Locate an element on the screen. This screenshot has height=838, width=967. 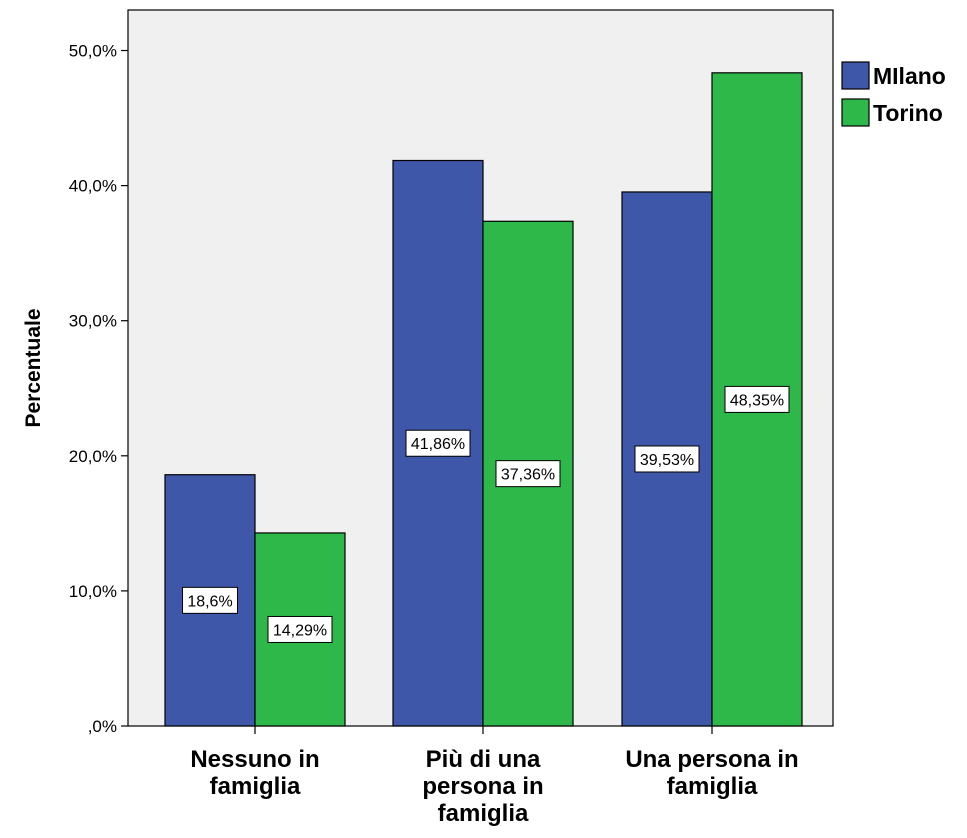
data-label: 14,29% is located at coordinates (300, 630).